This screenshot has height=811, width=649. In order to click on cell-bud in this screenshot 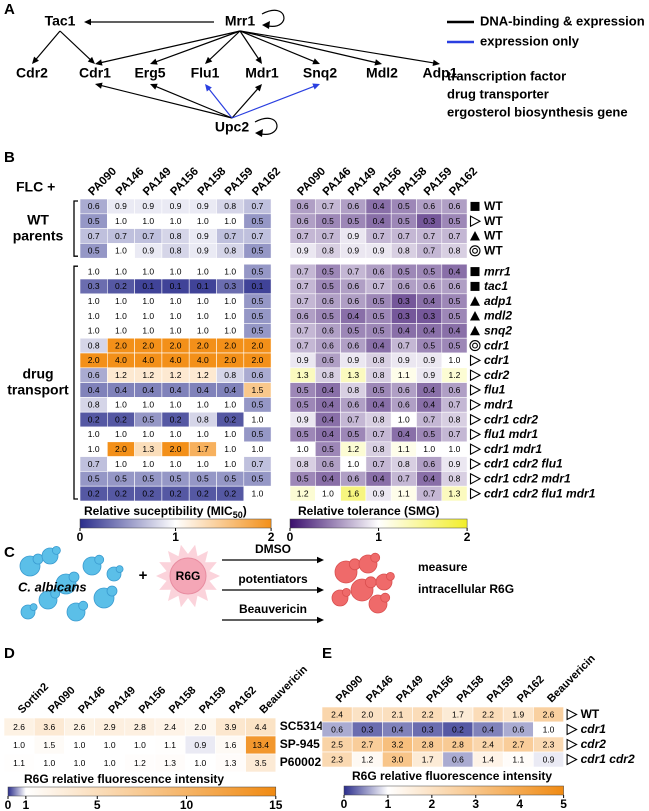, I will do `click(346, 592)`.